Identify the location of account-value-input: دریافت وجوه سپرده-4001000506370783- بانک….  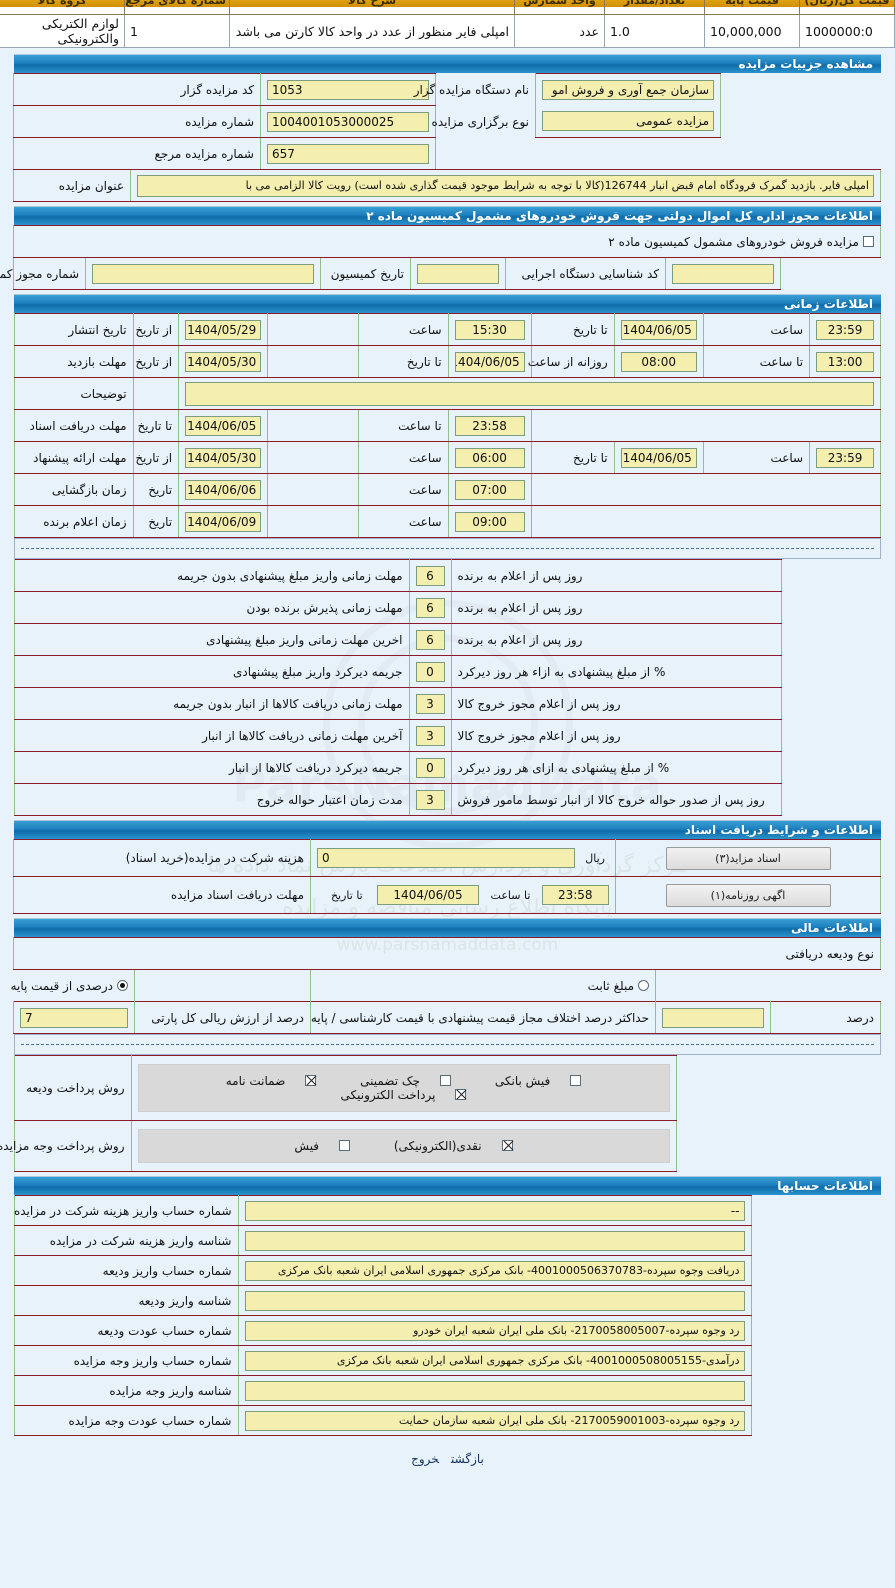
(494, 1270).